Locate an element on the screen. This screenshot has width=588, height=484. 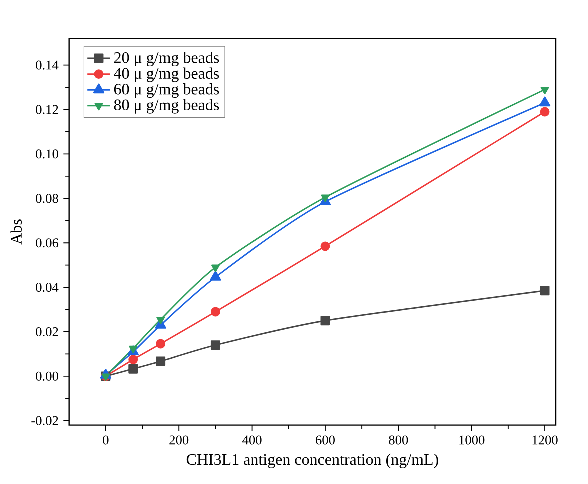
legend-label: 60 μ g/mg beads is located at coordinates (167, 91).